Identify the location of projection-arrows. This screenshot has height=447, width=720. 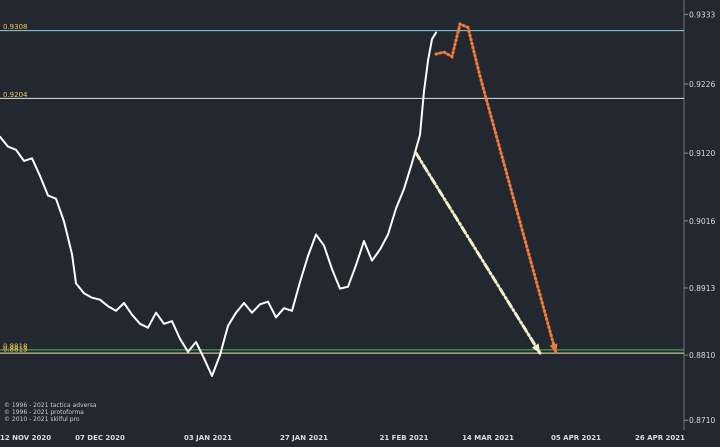
(486, 188).